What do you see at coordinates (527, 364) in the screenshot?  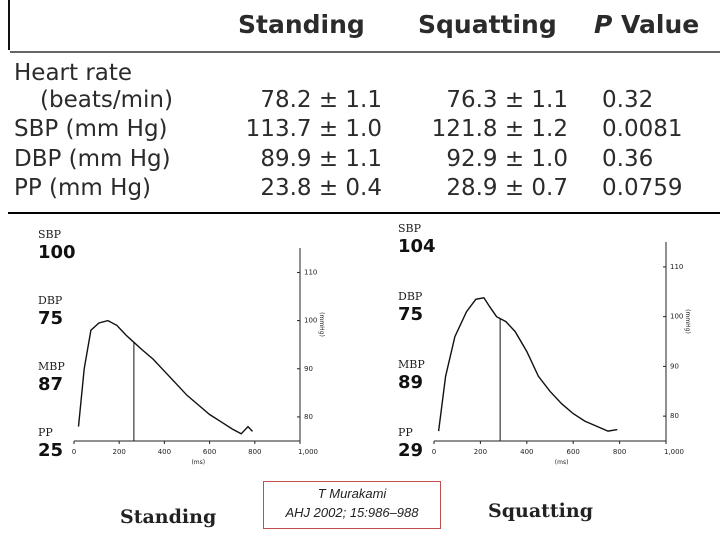 I see `squatting-waveform` at bounding box center [527, 364].